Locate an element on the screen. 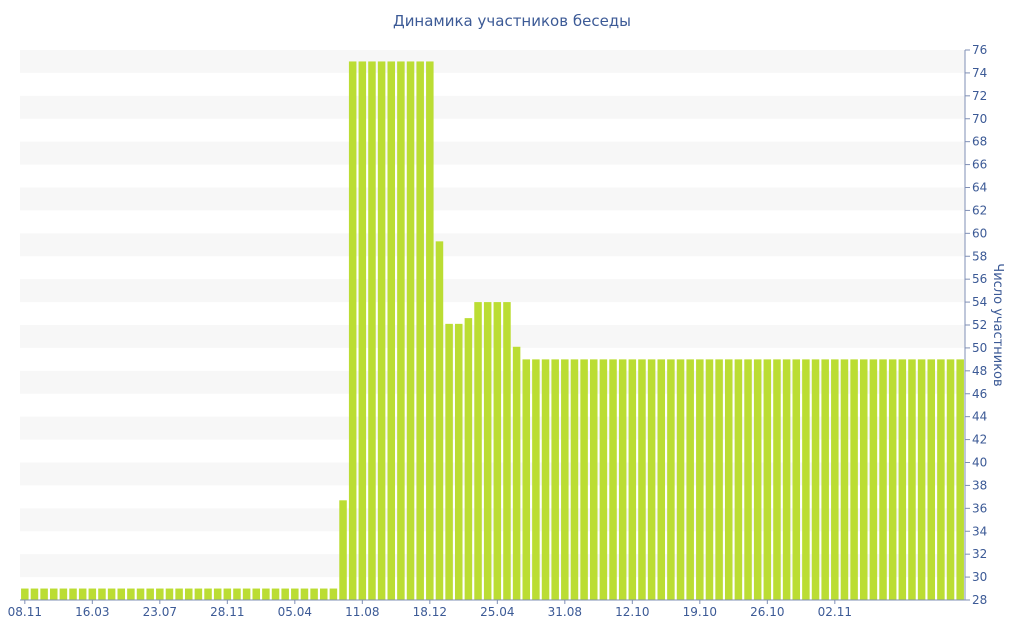 The height and width of the screenshot is (640, 1024). y-tick-label: 60 is located at coordinates (979, 233).